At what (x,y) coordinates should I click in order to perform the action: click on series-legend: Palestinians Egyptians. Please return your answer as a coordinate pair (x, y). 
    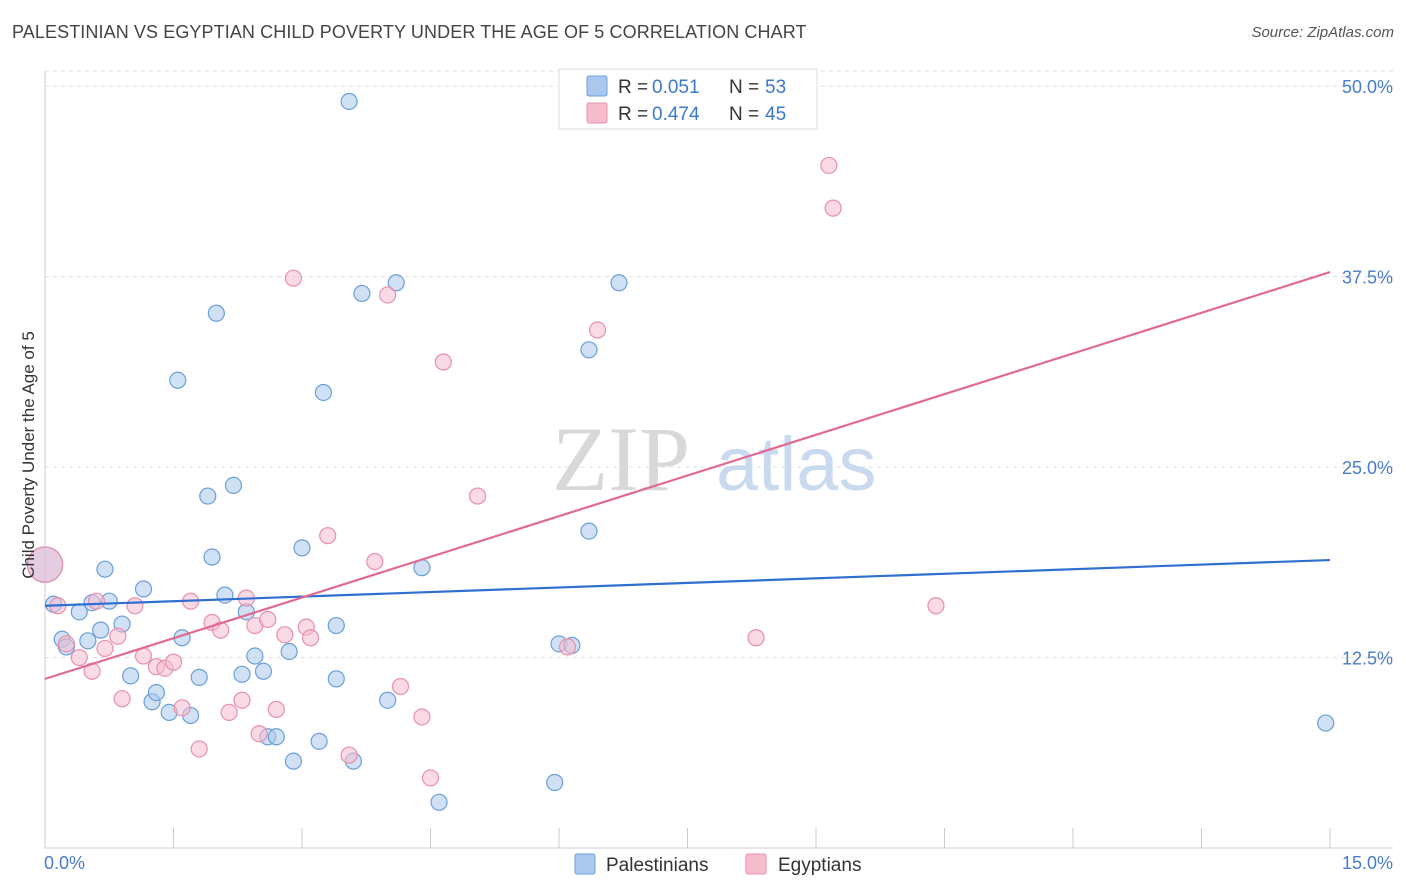
    Looking at the image, I should click on (717, 864).